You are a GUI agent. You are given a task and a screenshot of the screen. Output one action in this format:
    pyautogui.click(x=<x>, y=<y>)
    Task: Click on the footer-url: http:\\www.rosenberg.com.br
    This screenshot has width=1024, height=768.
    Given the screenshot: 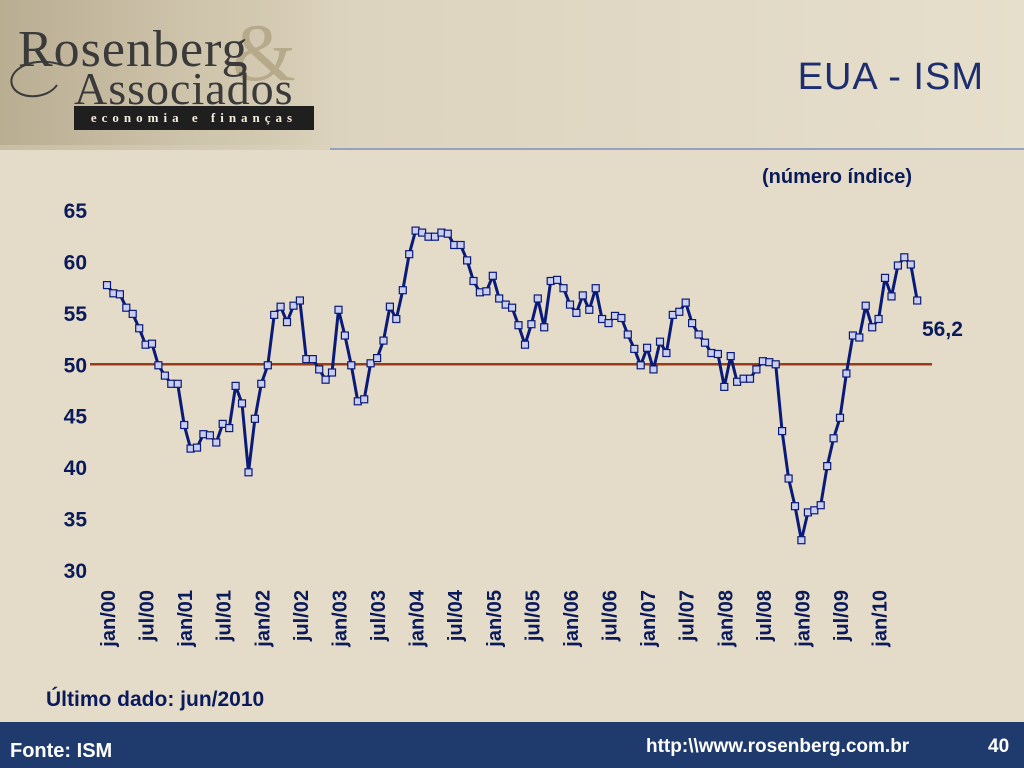 What is the action you would take?
    pyautogui.click(x=778, y=746)
    